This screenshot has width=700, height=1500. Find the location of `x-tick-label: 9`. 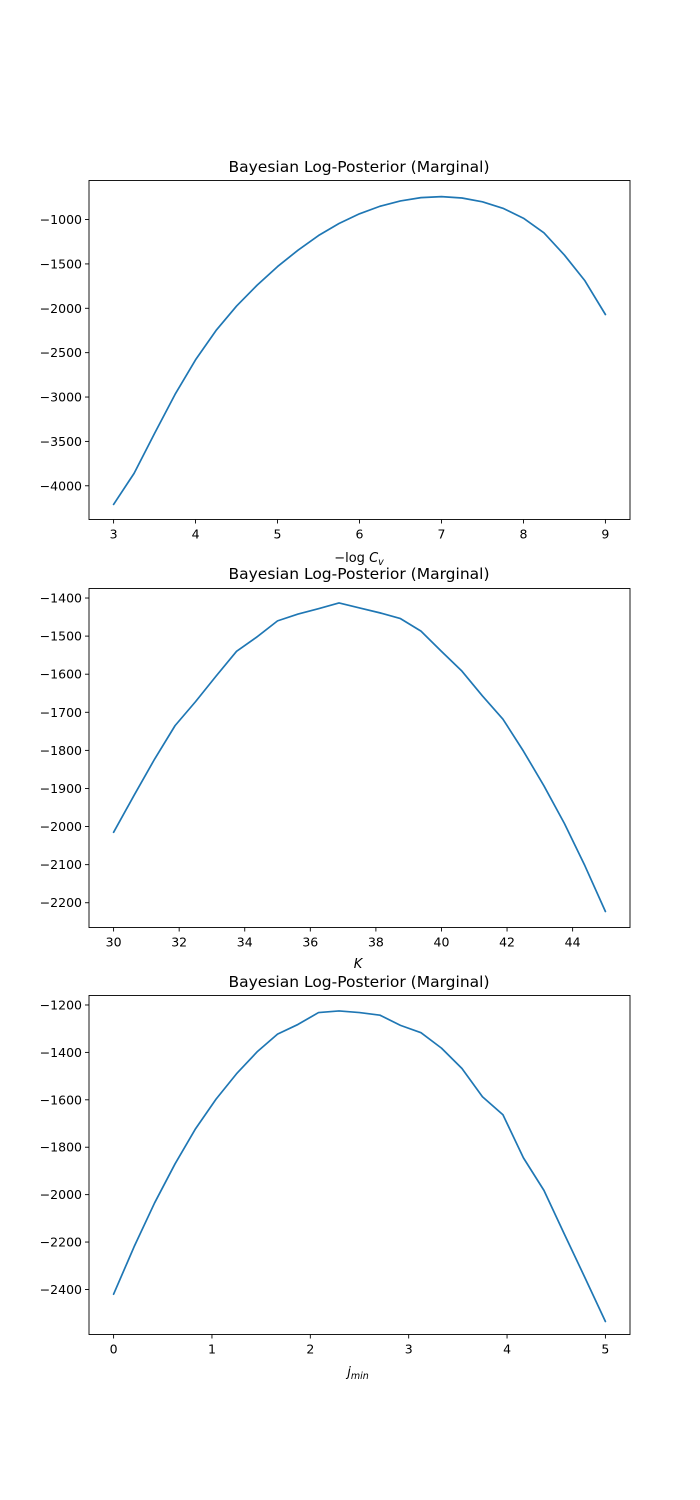

x-tick-label: 9 is located at coordinates (605, 534).